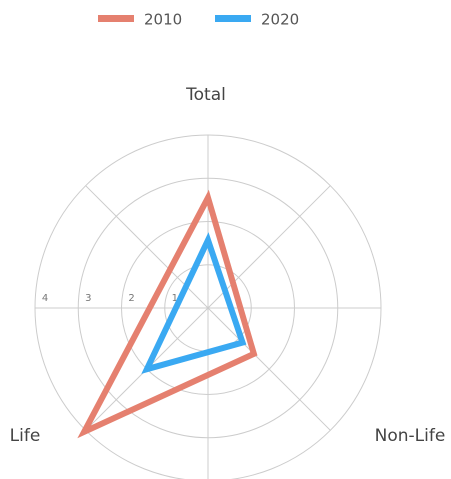  I want to click on r-tick-label: 4, so click(45, 298).